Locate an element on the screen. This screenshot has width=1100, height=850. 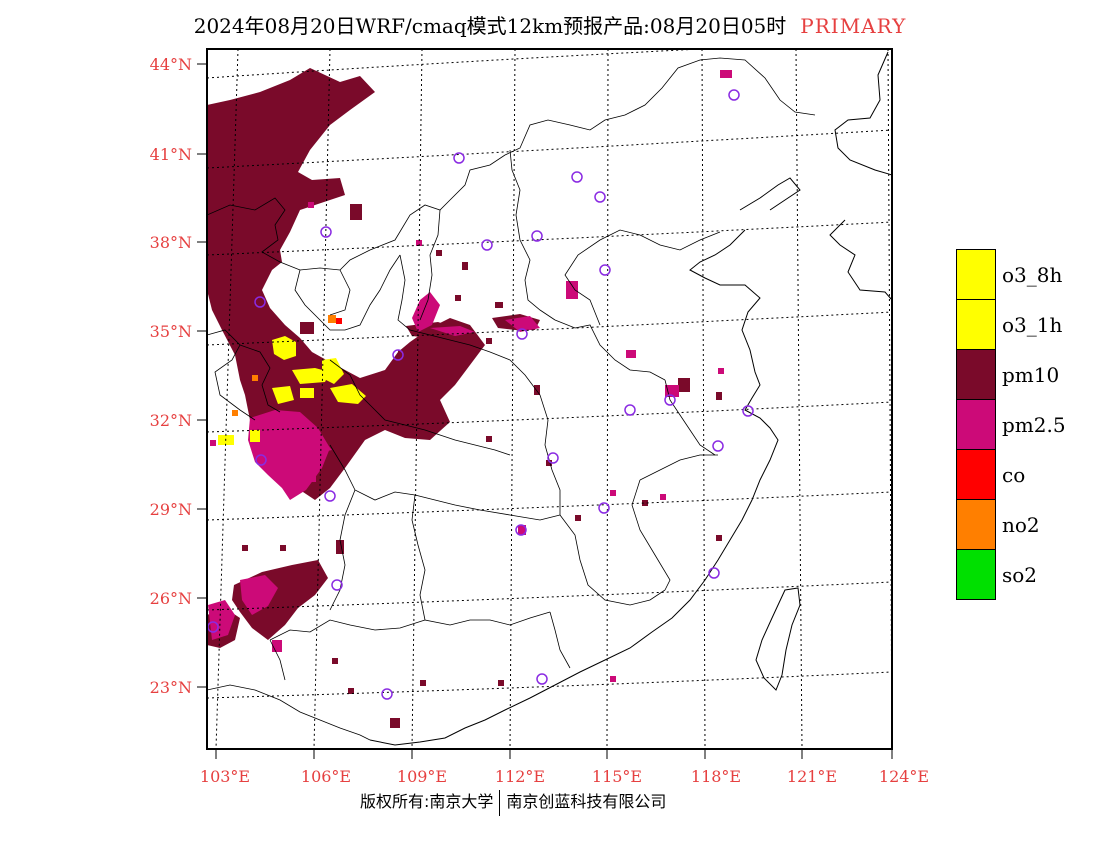
lat-label: 23°N is located at coordinates (171, 687).